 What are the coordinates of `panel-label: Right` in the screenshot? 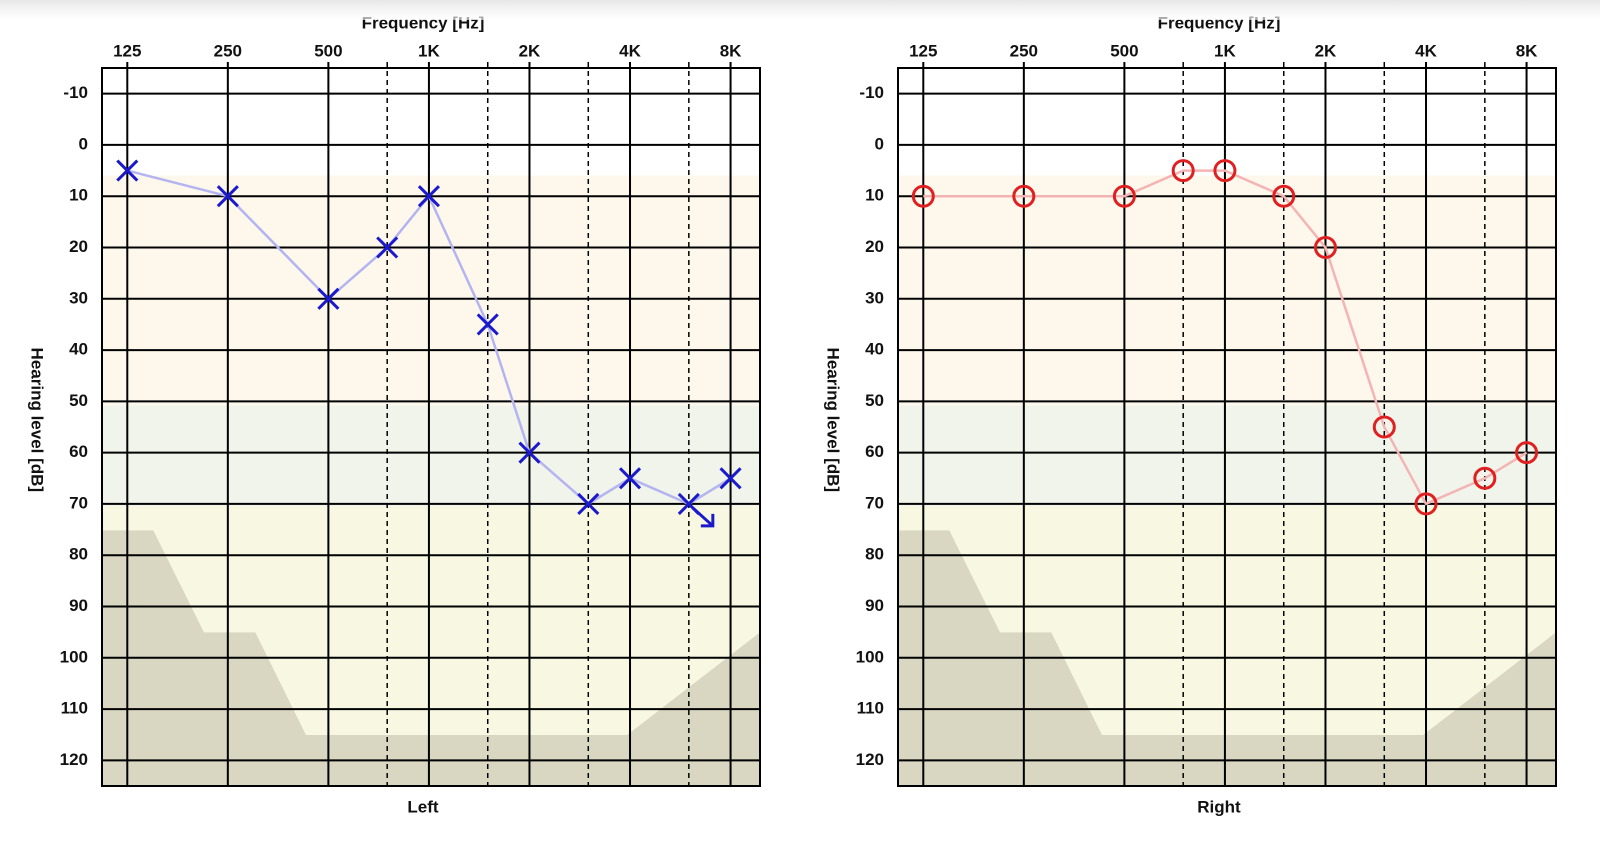 It's located at (1219, 806).